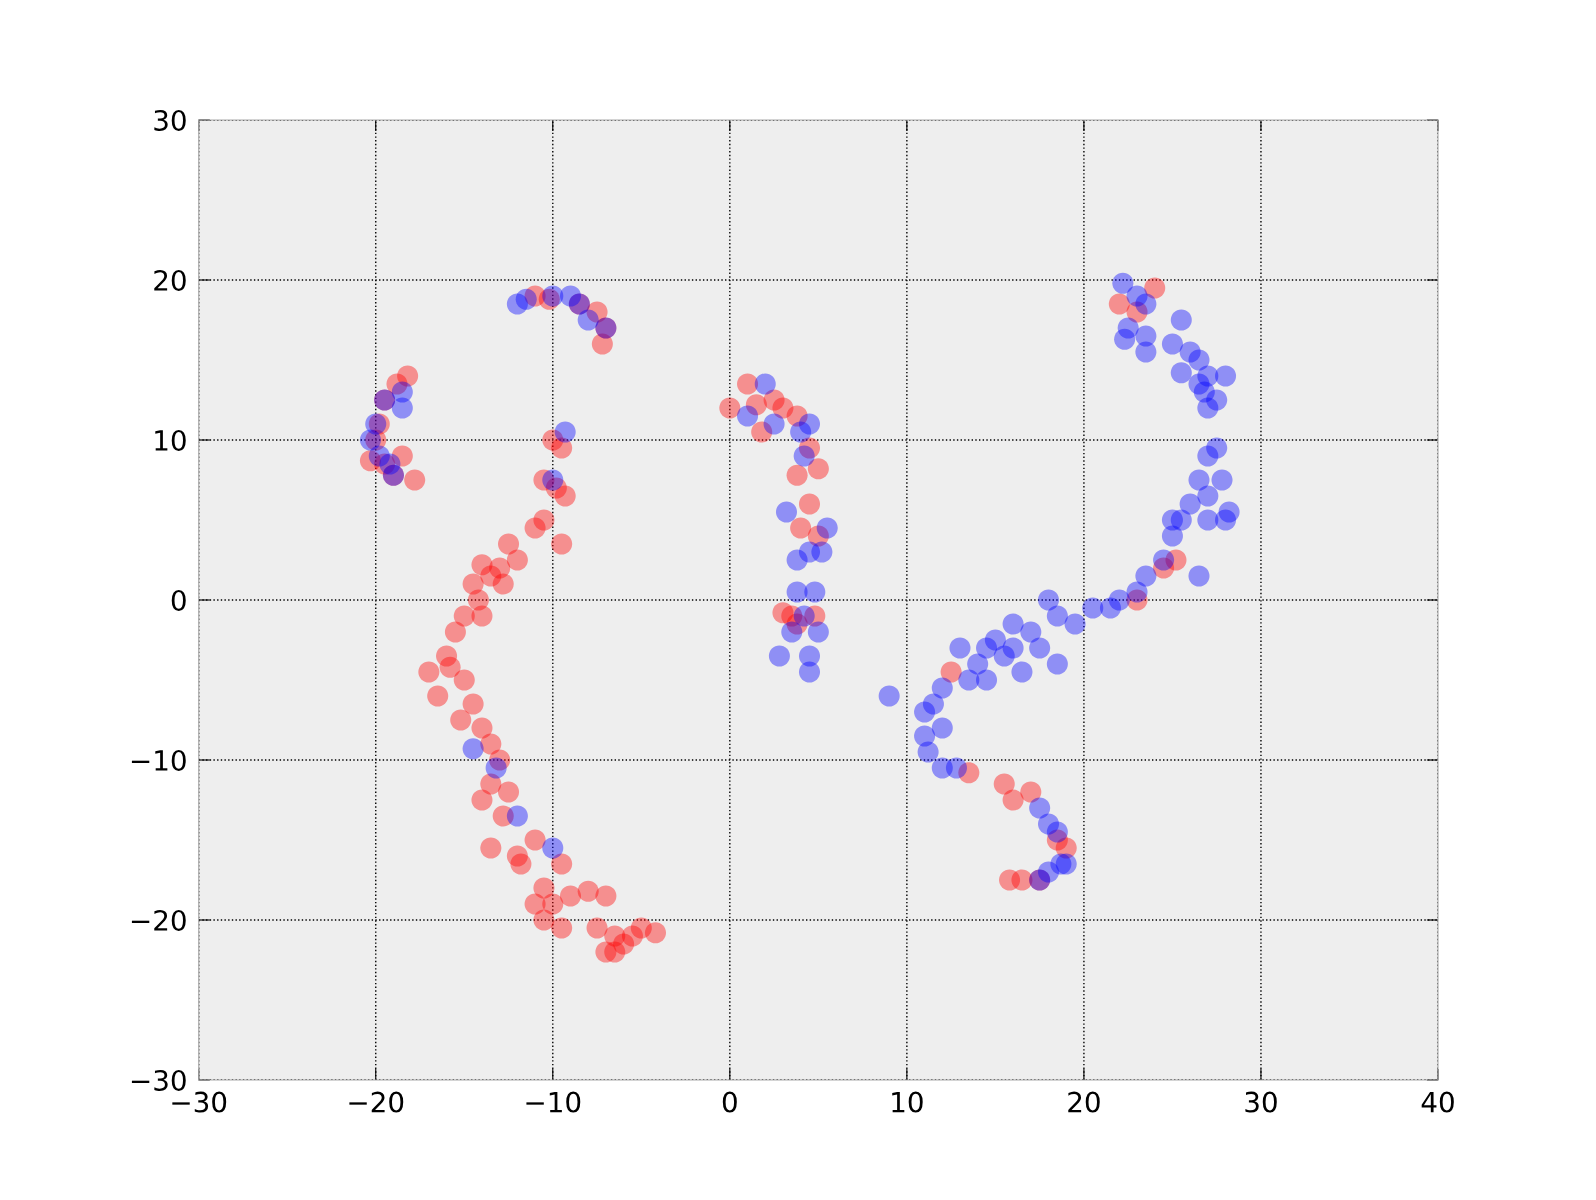 The height and width of the screenshot is (1200, 1596). What do you see at coordinates (376, 1102) in the screenshot?
I see `x-tick-label: −20` at bounding box center [376, 1102].